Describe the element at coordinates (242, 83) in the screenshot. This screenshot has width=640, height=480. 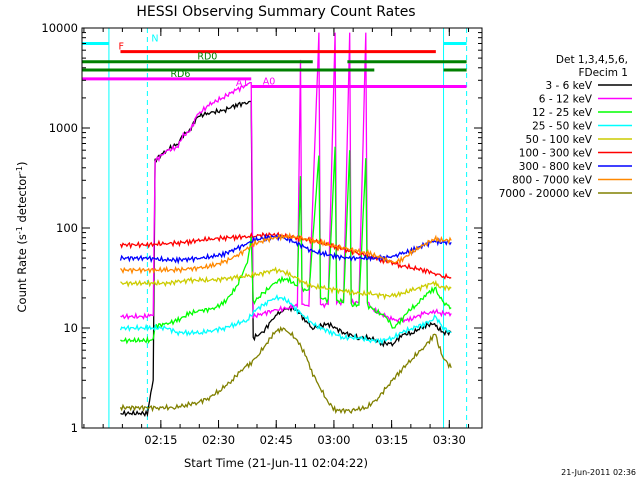
I see `flag-label: A1` at that location.